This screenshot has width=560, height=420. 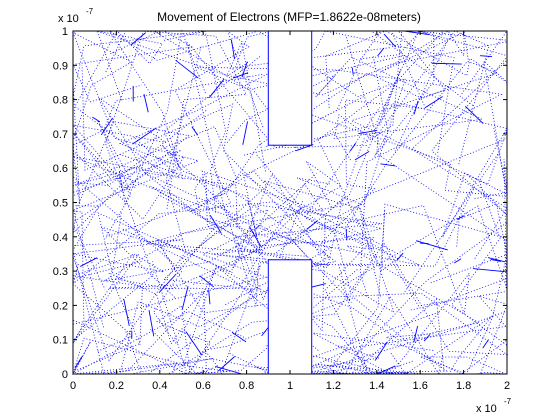 What do you see at coordinates (60, 306) in the screenshot?
I see `y-tick-label: 0.2` at bounding box center [60, 306].